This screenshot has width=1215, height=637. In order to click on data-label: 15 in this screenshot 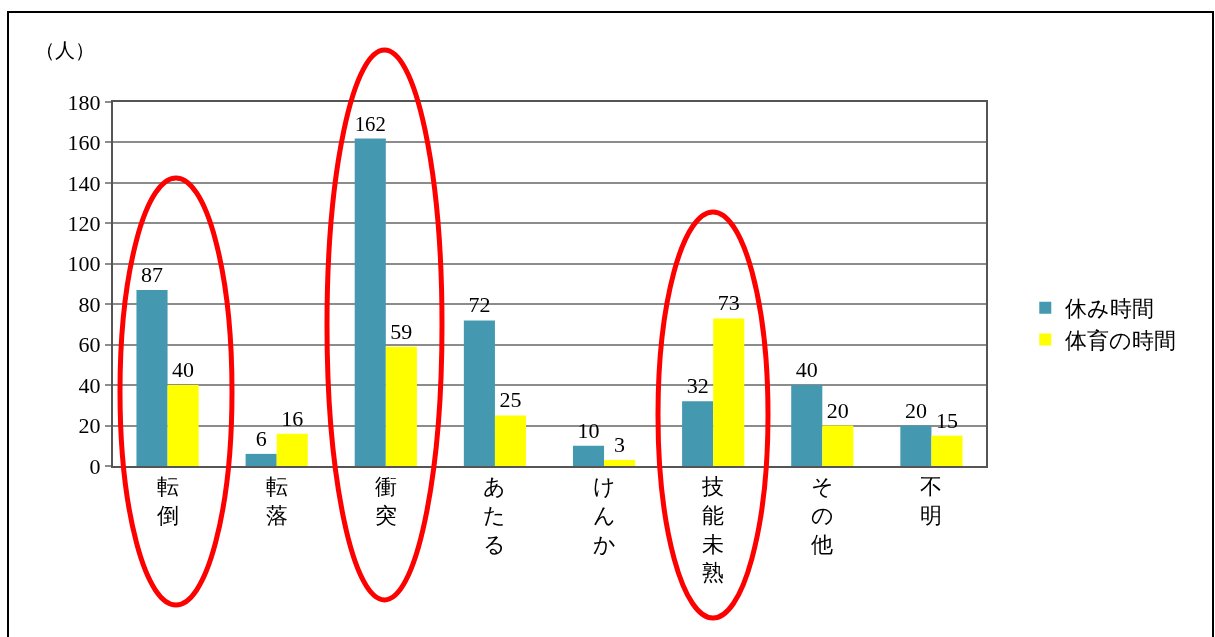, I will do `click(946, 420)`.